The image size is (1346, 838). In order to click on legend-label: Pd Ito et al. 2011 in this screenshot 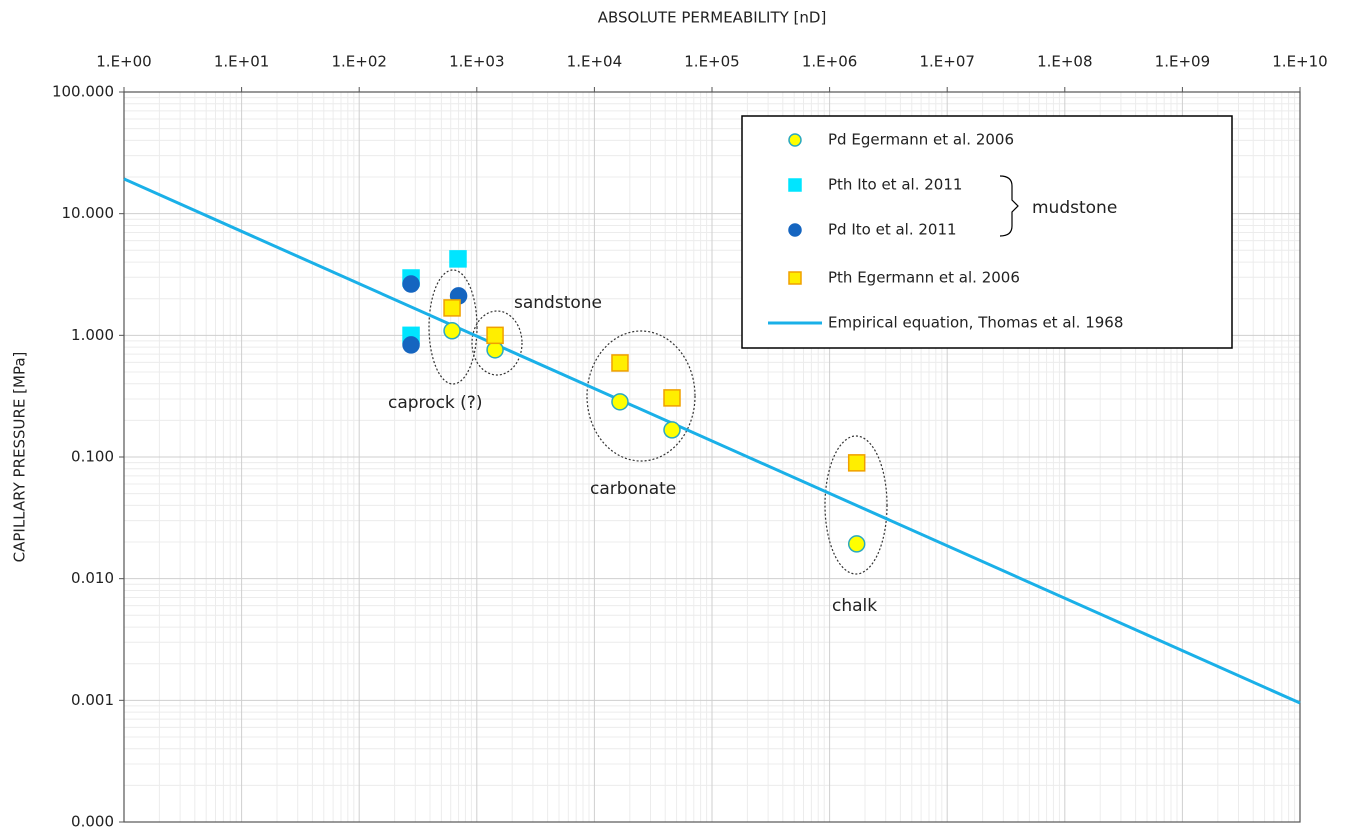, I will do `click(892, 230)`.